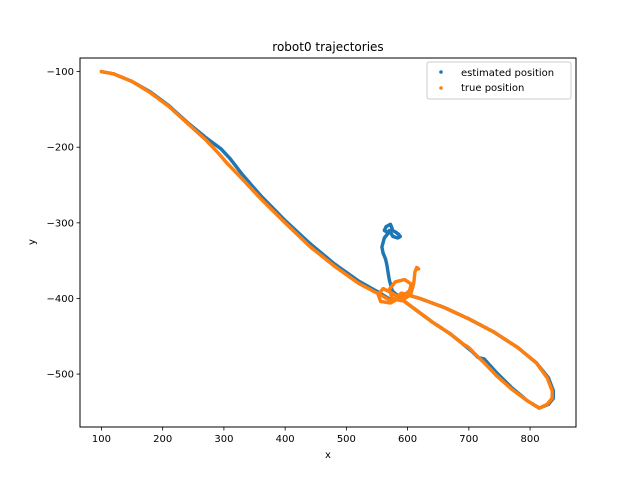  What do you see at coordinates (492, 88) in the screenshot?
I see `legend-label-true: true position` at bounding box center [492, 88].